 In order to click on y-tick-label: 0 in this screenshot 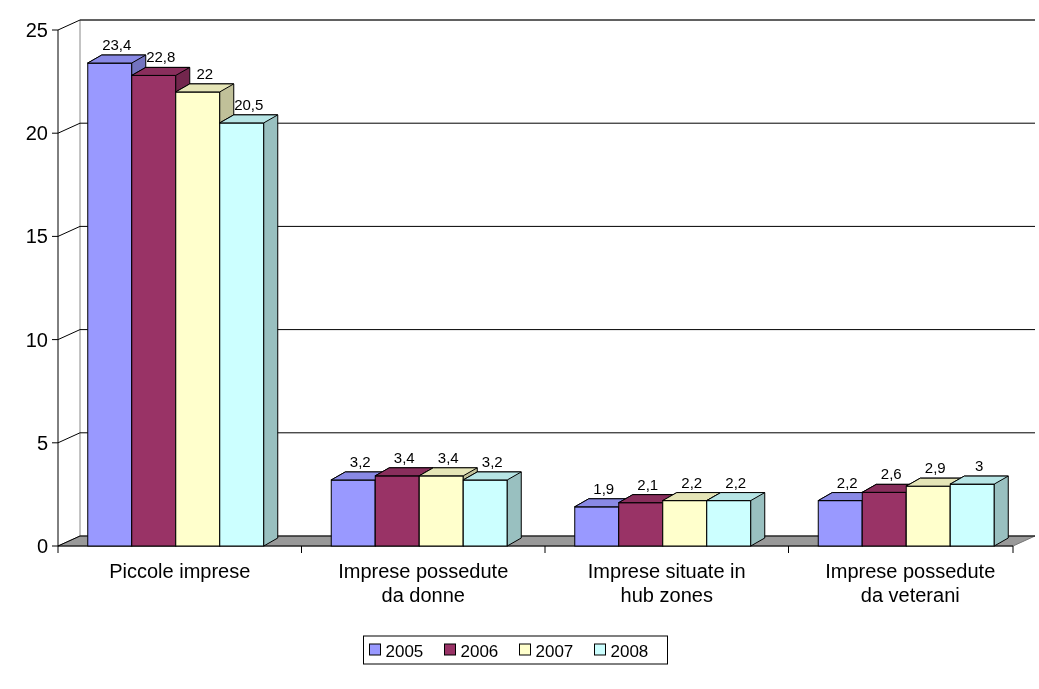, I will do `click(42, 546)`.